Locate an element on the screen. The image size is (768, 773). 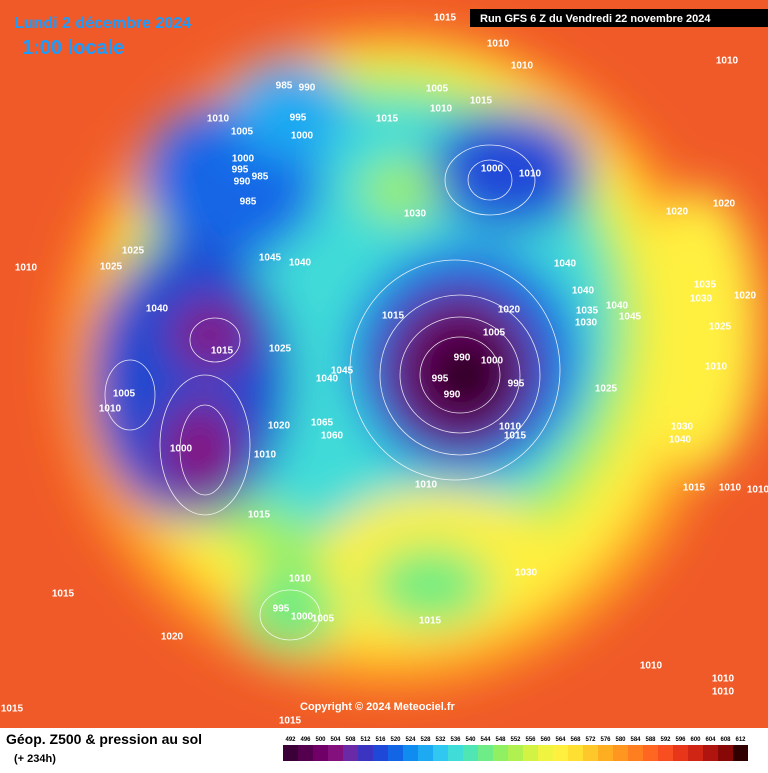
scale-label: 584 is located at coordinates (635, 740).